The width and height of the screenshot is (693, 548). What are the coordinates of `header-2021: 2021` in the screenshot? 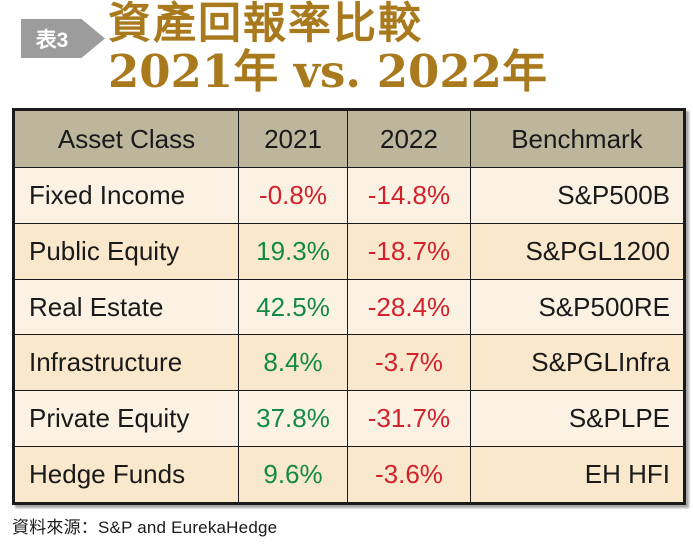 It's located at (293, 139).